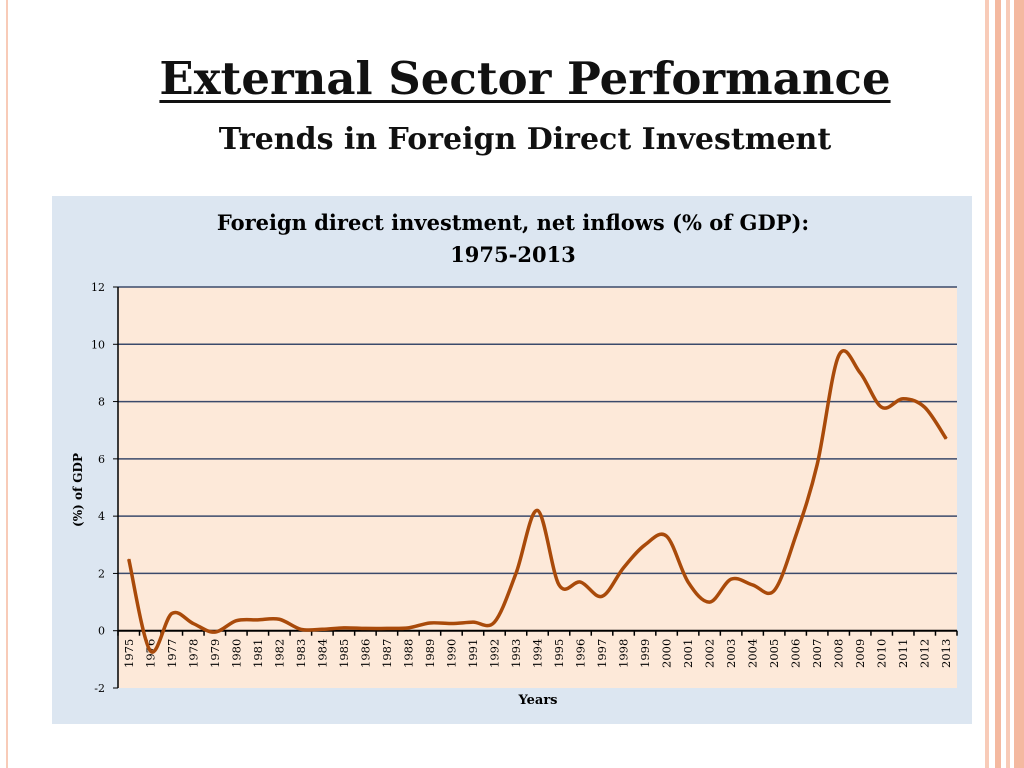  Describe the element at coordinates (753, 653) in the screenshot. I see `x-tick-label: 2004` at that location.